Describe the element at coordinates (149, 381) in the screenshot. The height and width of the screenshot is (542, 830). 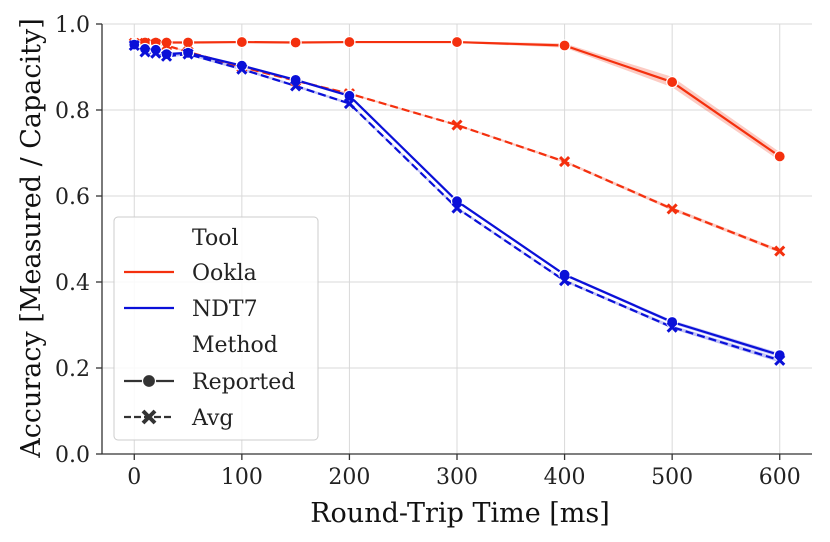
I see `legend-swatch-reported-marker` at that location.